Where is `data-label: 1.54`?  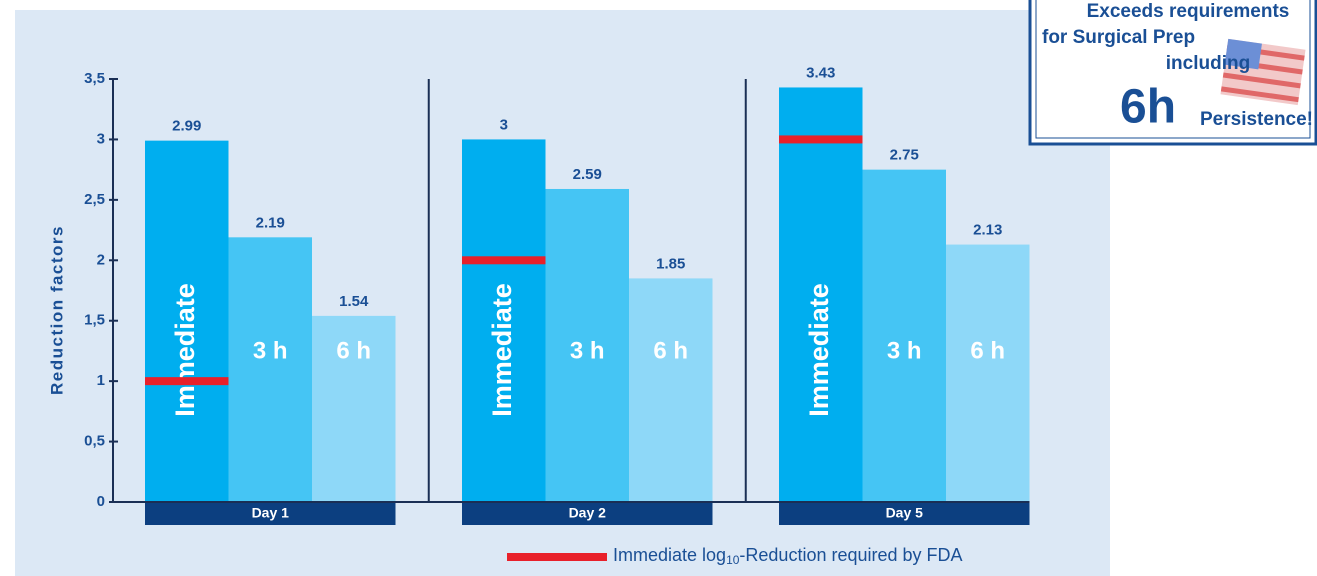 data-label: 1.54 is located at coordinates (354, 301).